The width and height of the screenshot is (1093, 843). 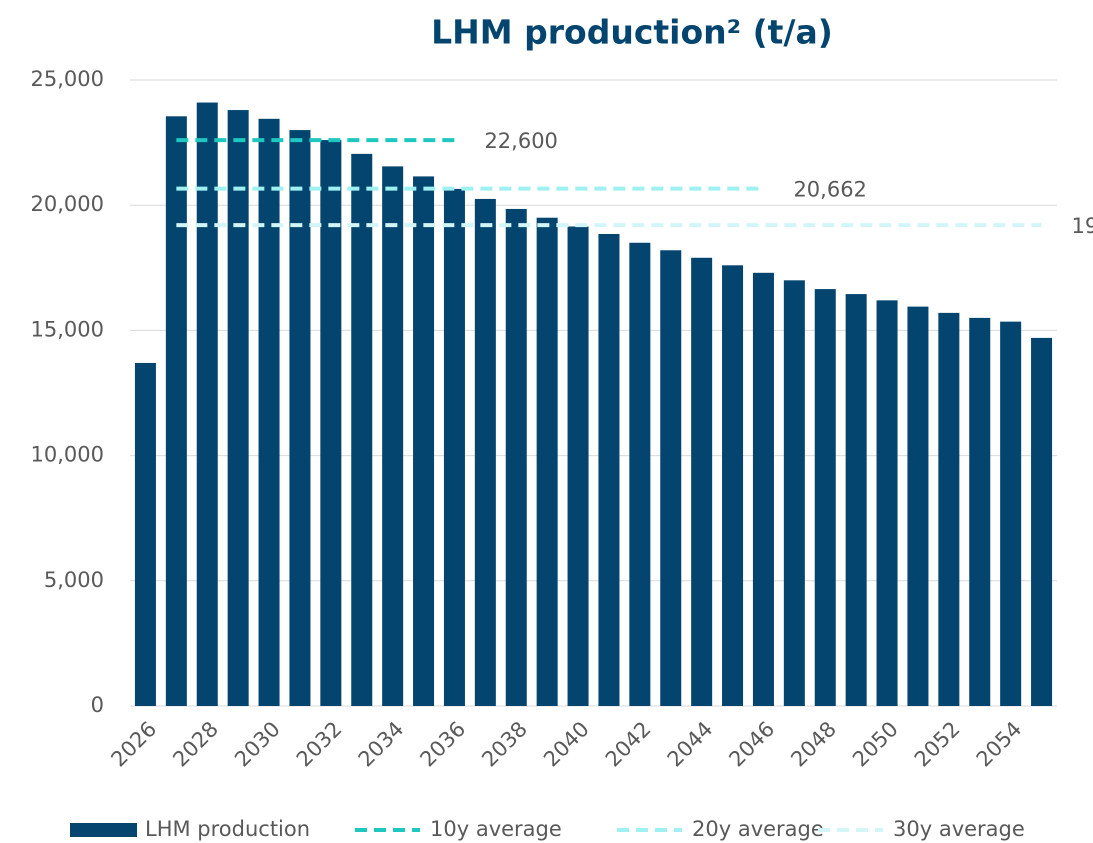 I want to click on x-tick-label: 2046, so click(x=751, y=744).